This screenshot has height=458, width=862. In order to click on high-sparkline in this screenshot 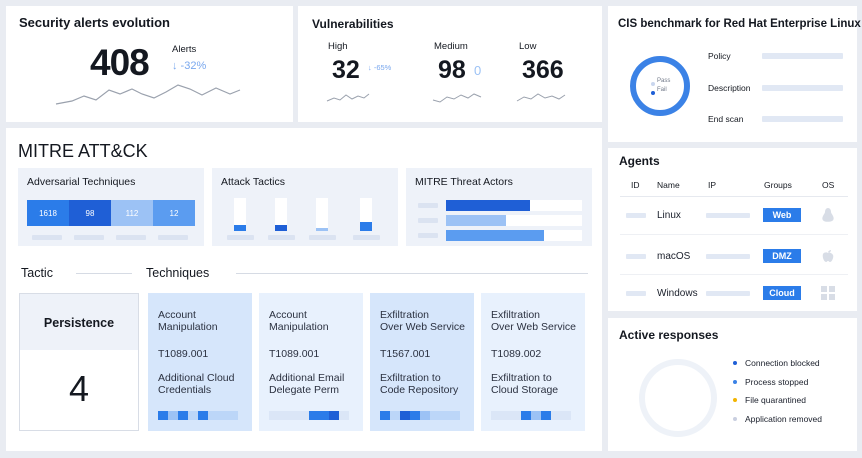, I will do `click(348, 97)`.